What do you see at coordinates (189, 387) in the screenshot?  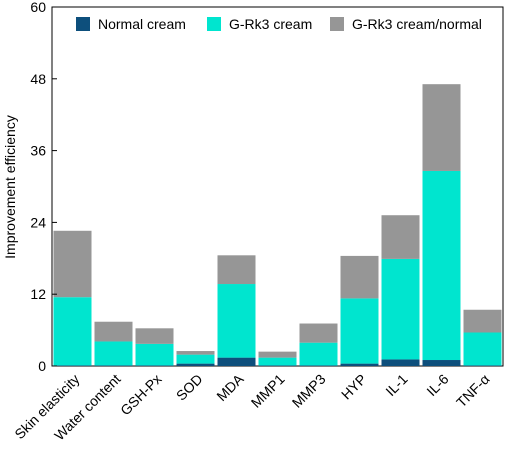 I see `x-tick-label: SOD` at bounding box center [189, 387].